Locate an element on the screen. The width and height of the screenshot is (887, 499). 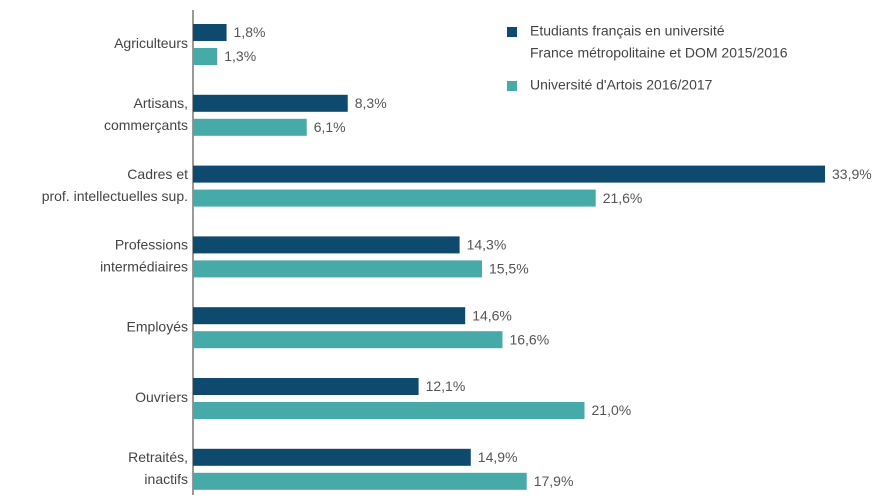
value-label: 21,6% is located at coordinates (623, 198).